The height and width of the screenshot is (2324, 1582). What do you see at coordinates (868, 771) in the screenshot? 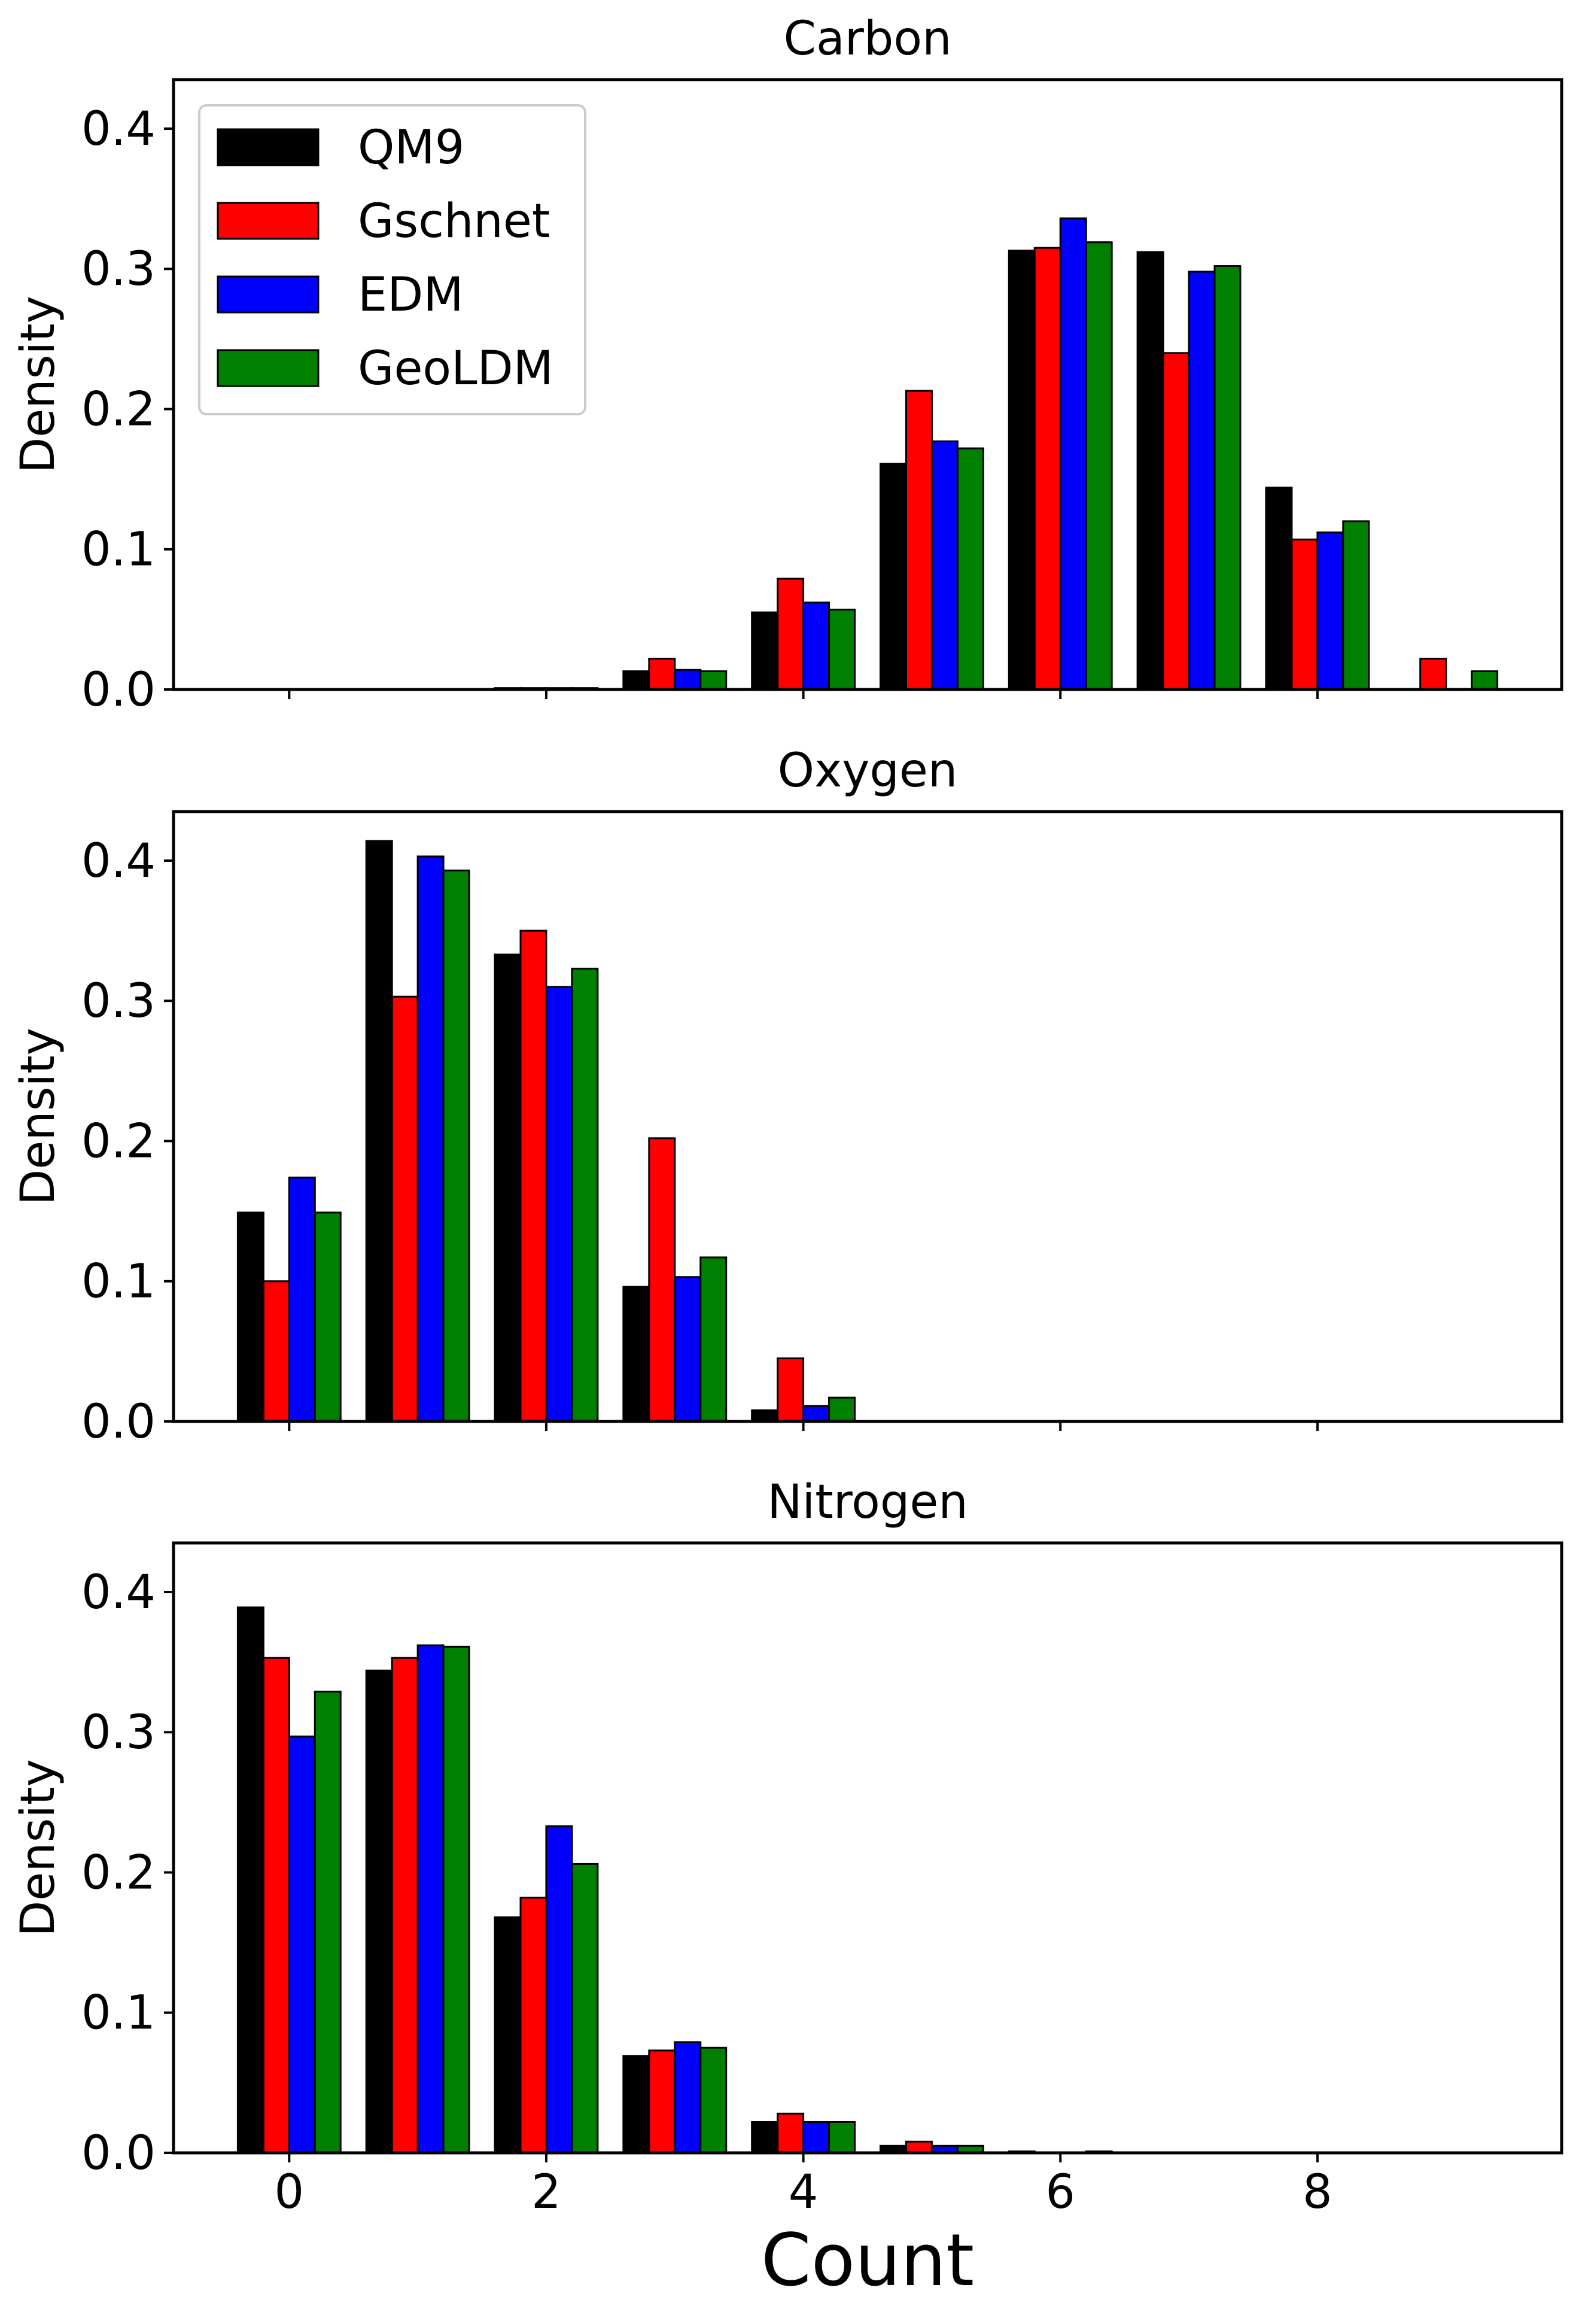
I see `chart-title: Oxygen` at bounding box center [868, 771].